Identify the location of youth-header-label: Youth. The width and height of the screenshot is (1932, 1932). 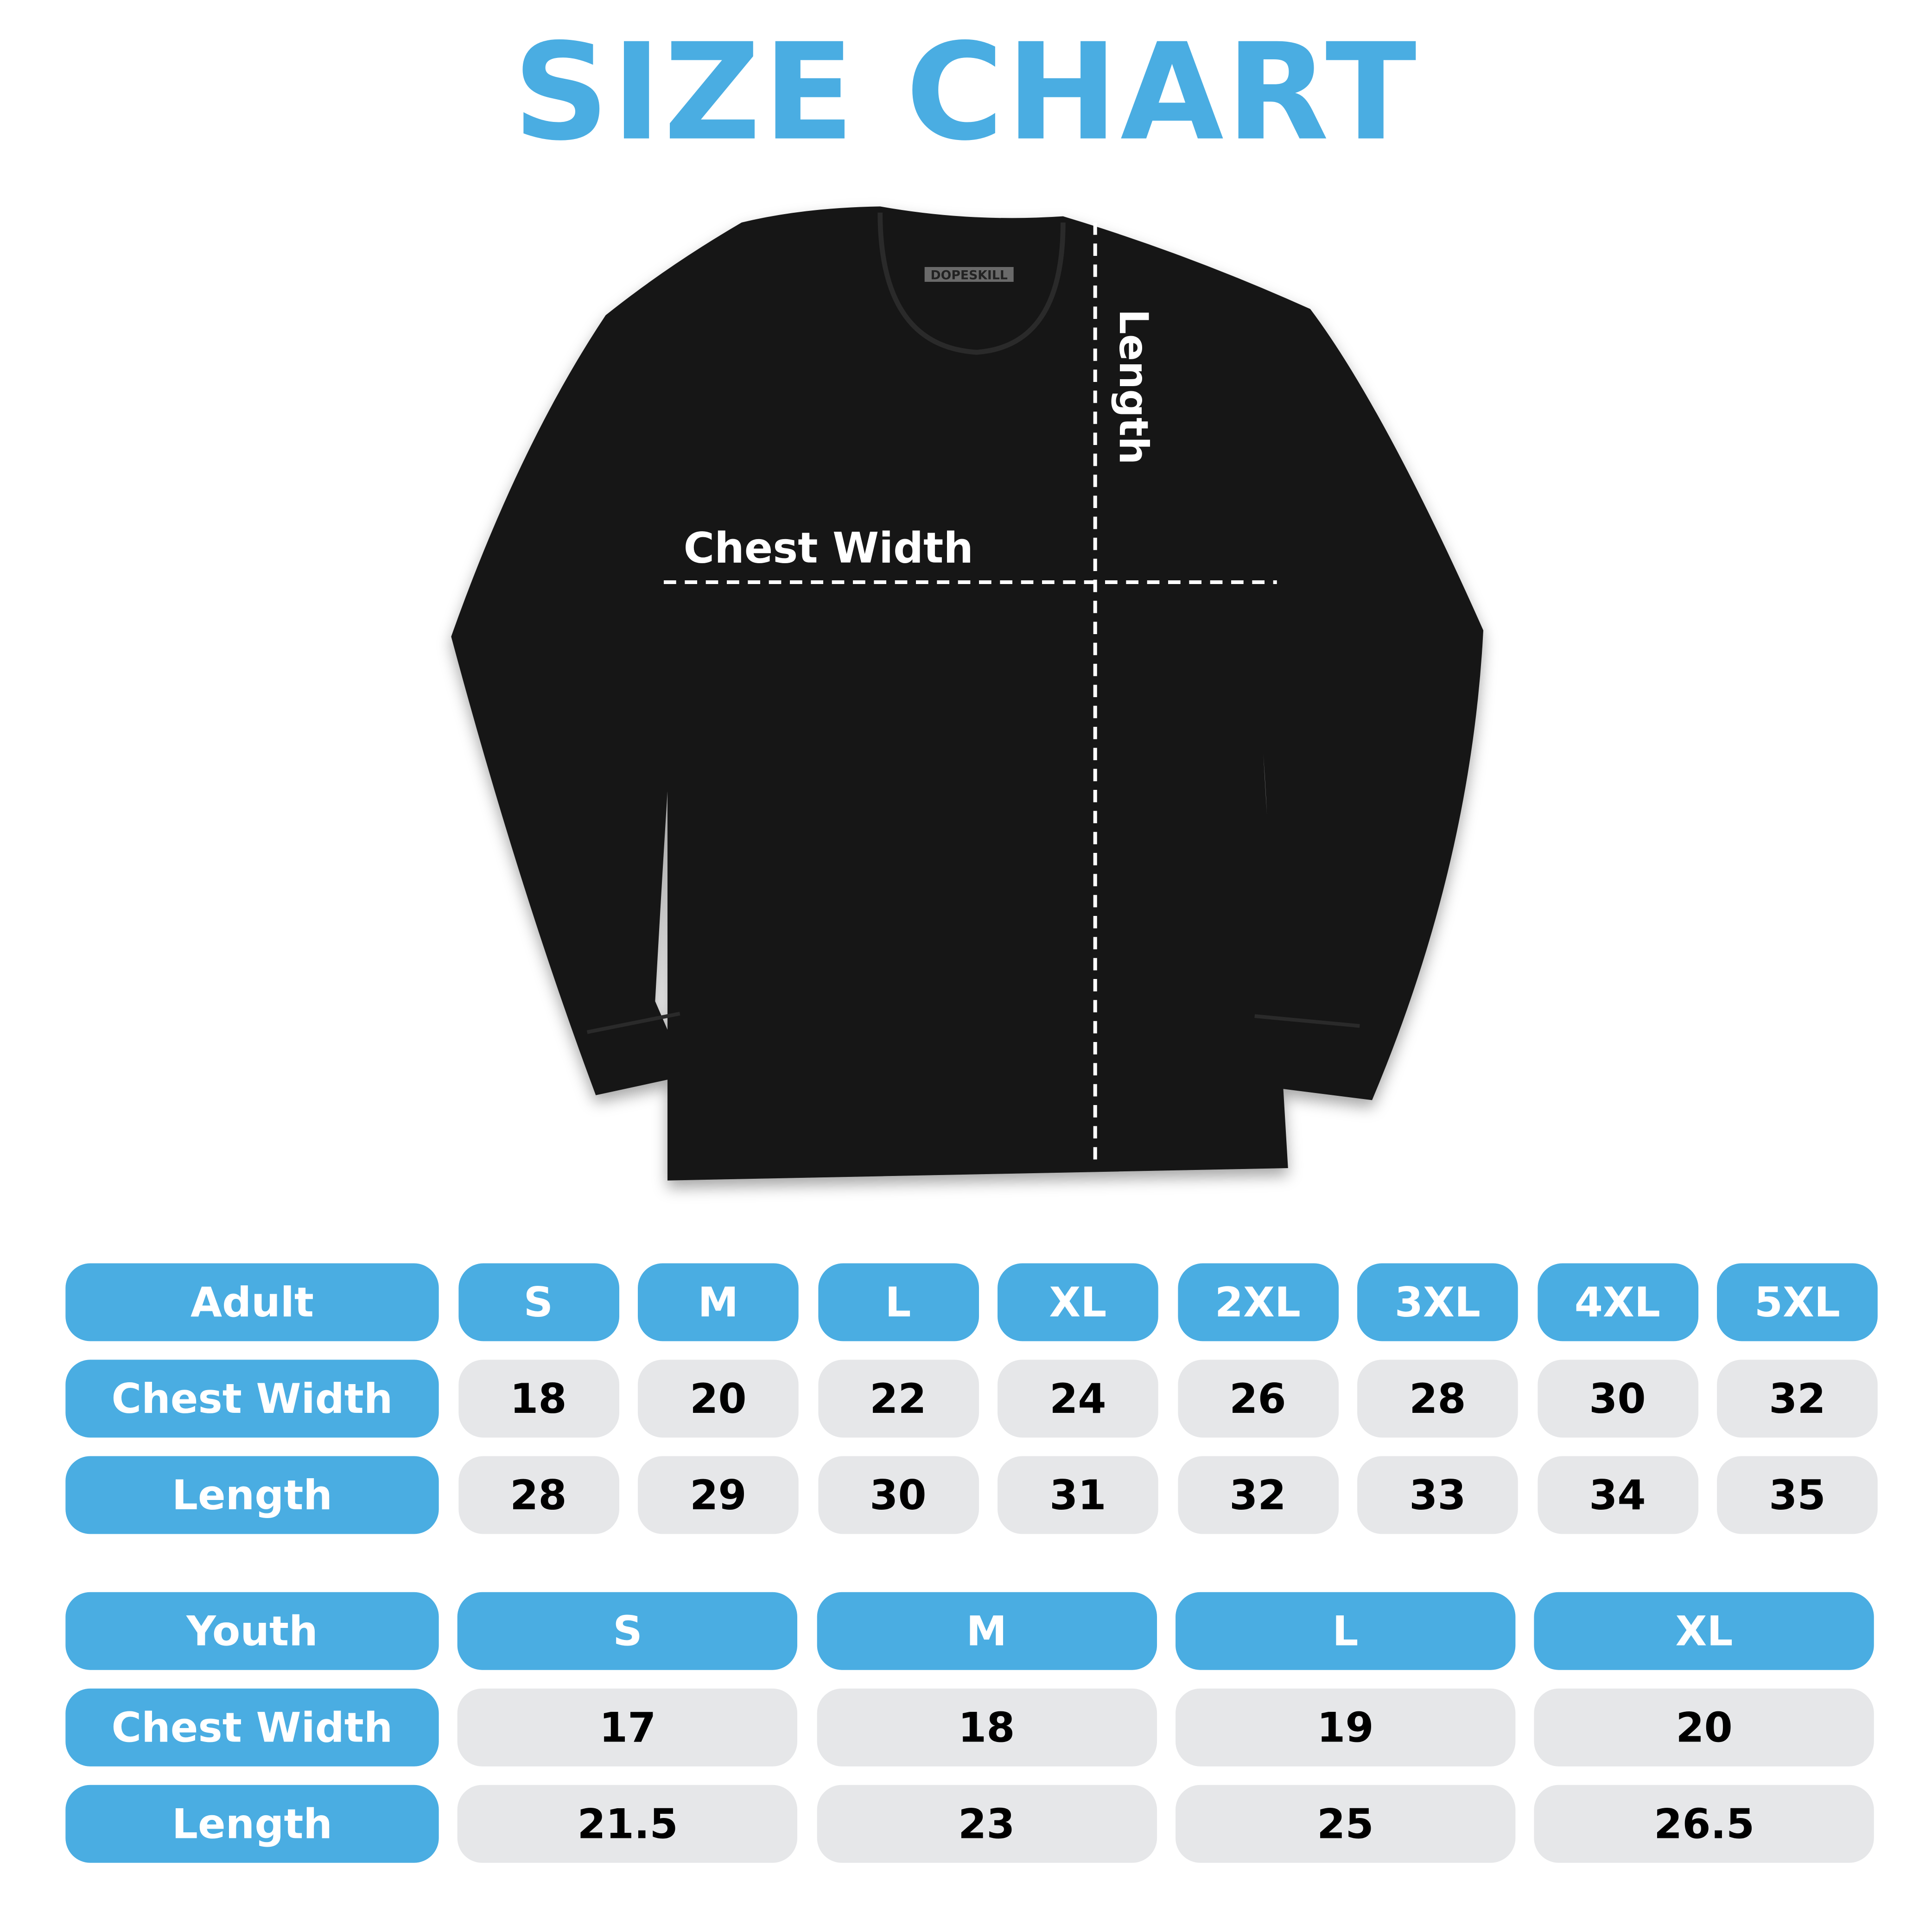
(252, 1631).